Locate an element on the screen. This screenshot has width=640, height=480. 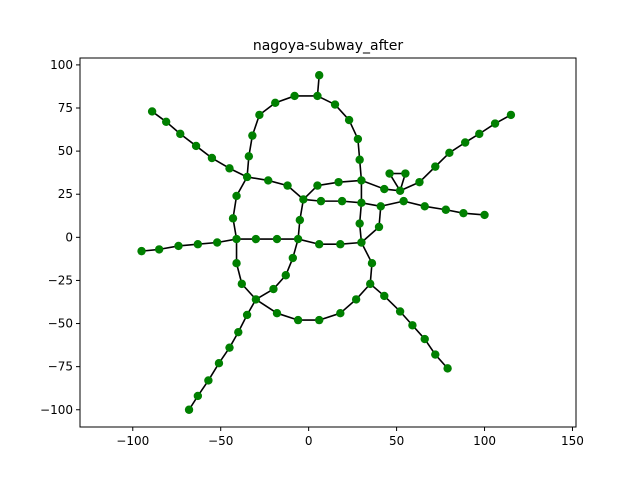
chart-title: nagoya-subway_after is located at coordinates (328, 46).